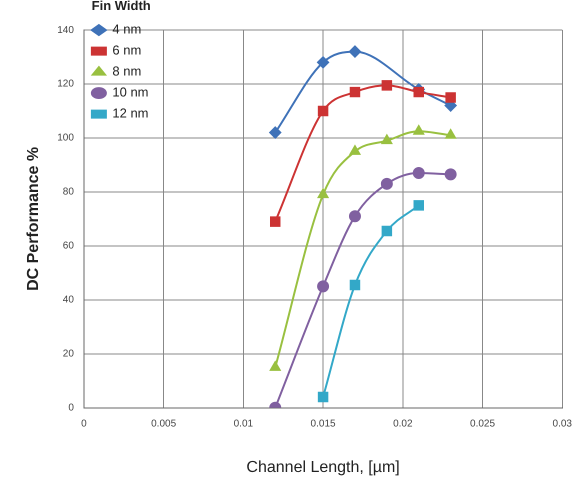  Describe the element at coordinates (68, 246) in the screenshot. I see `y-tick-label: 60` at that location.